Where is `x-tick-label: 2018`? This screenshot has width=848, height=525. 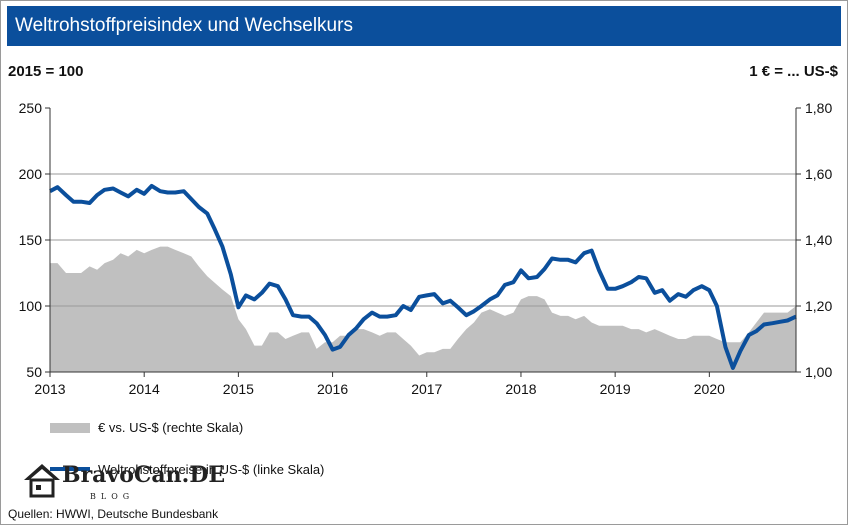
x-tick-label: 2018 is located at coordinates (520, 389).